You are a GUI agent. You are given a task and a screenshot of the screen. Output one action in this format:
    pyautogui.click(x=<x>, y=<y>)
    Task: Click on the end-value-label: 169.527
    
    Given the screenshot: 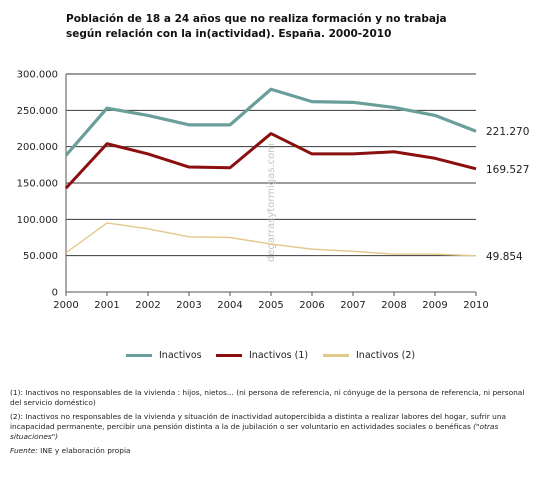 What is the action you would take?
    pyautogui.click(x=507, y=170)
    